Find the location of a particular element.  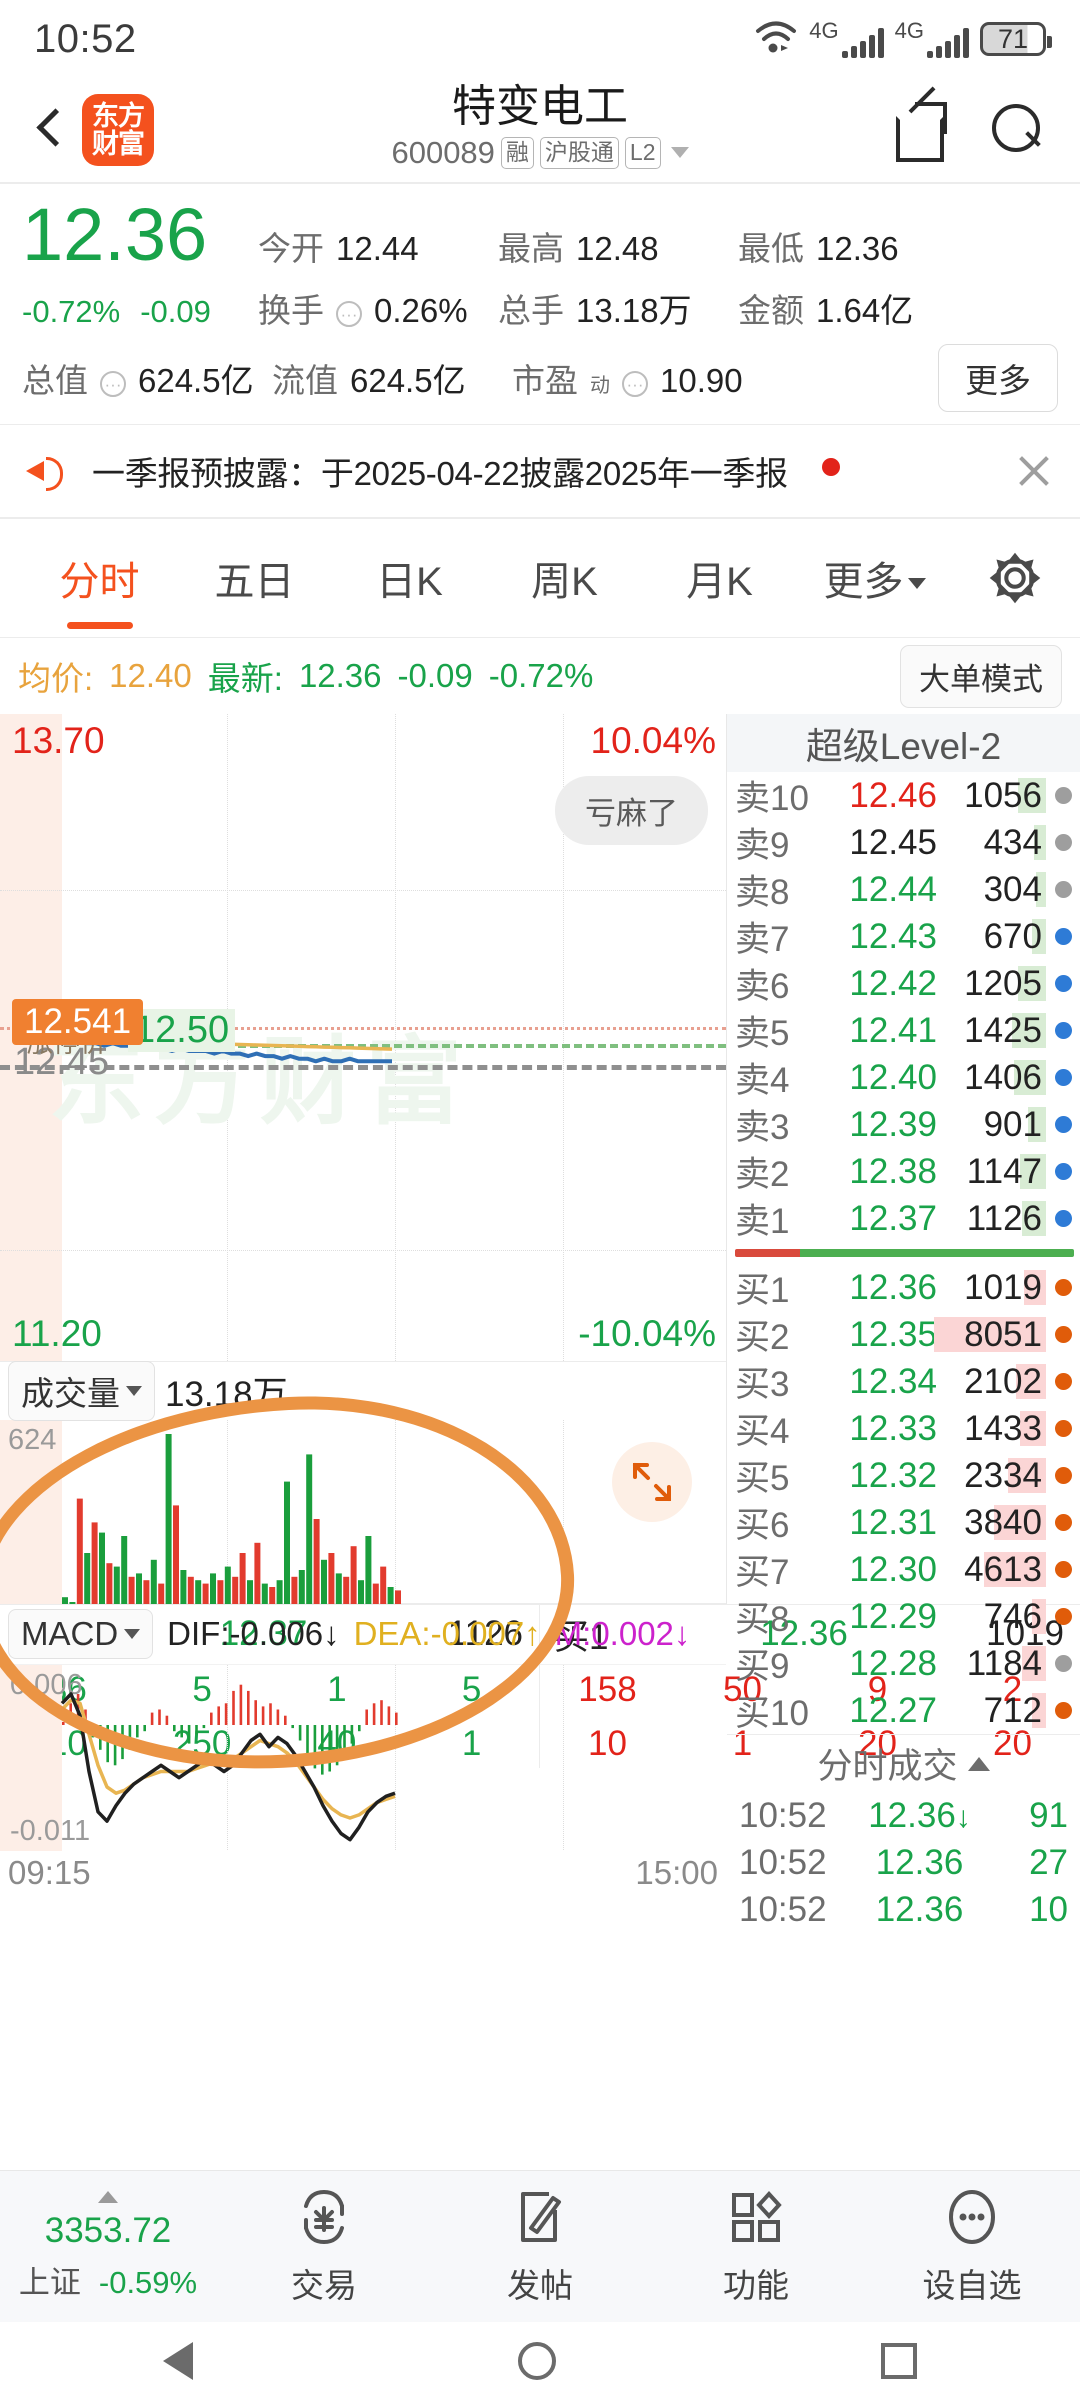

order-book-row: 买1 12.36 1019 is located at coordinates (903, 1287).